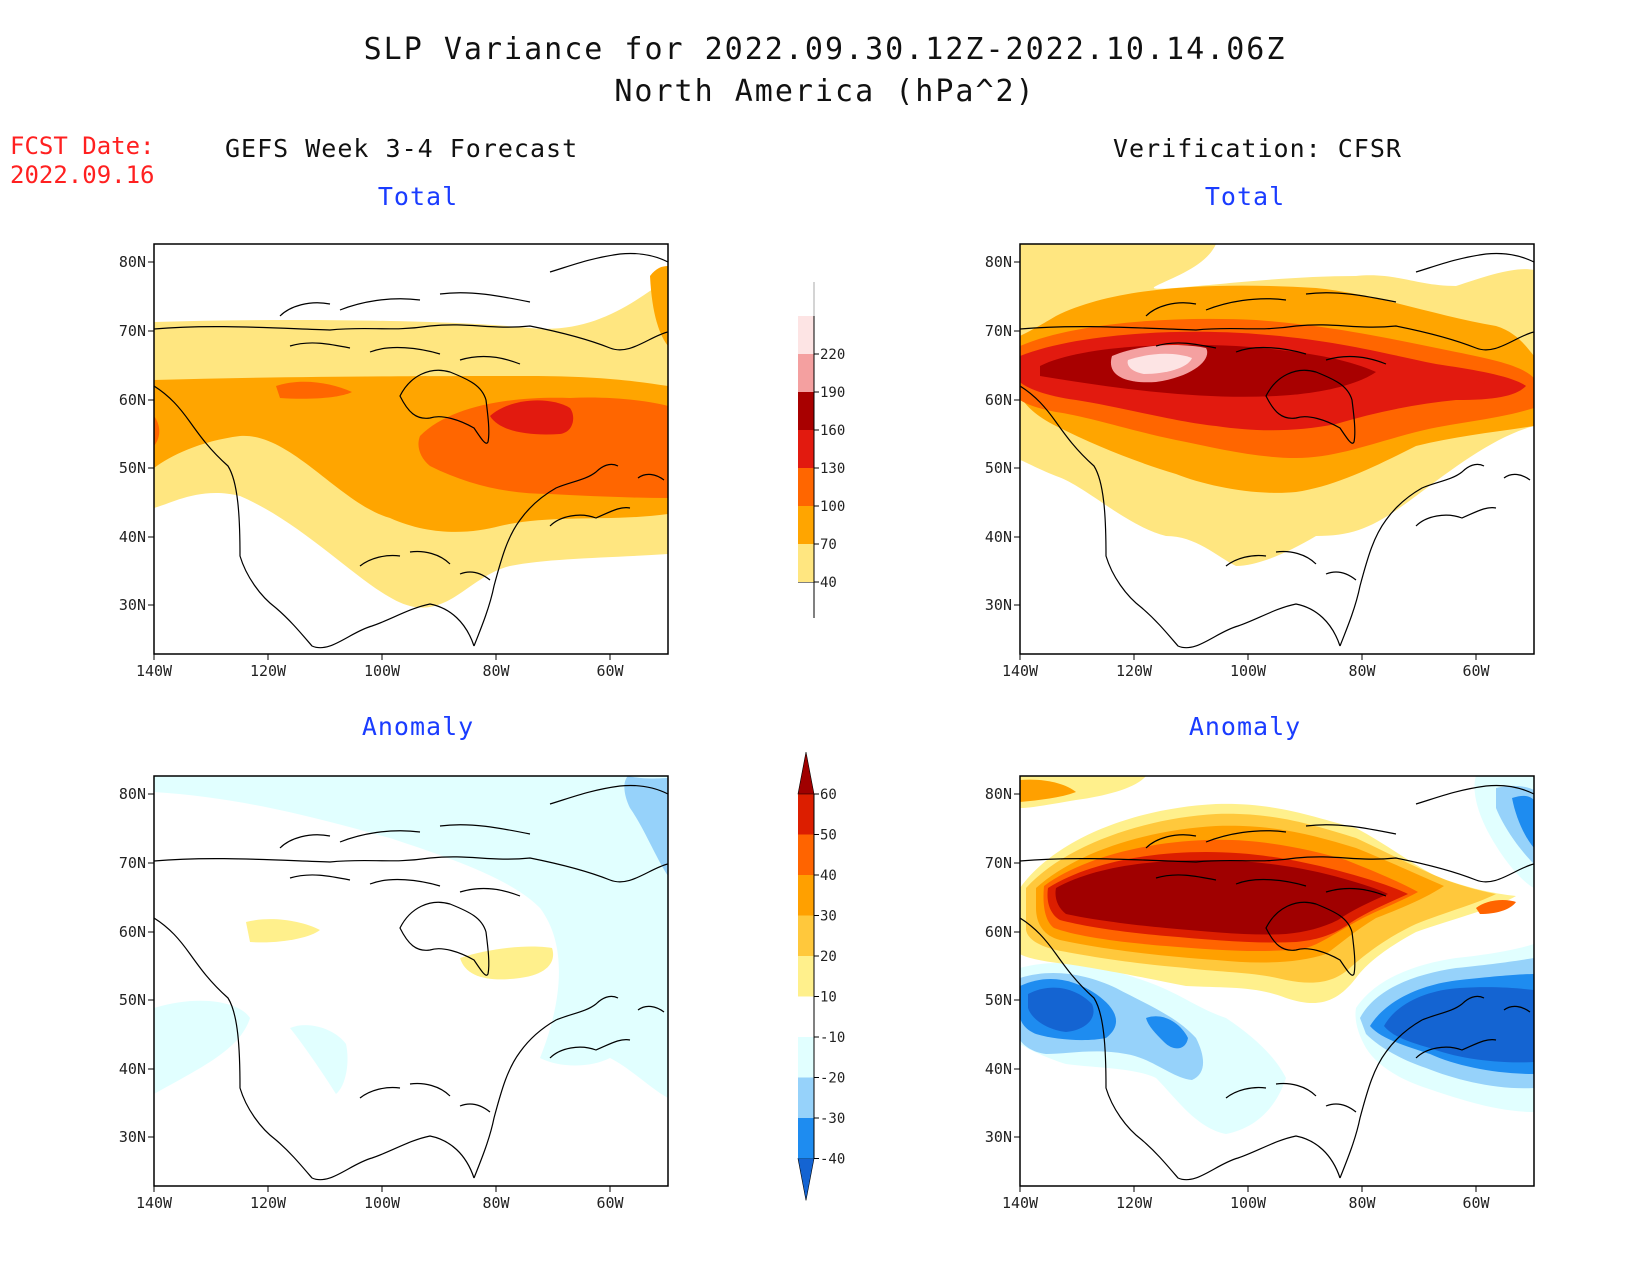  Describe the element at coordinates (82, 175) in the screenshot. I see `fcst-date-value: 2022.09.16` at that location.